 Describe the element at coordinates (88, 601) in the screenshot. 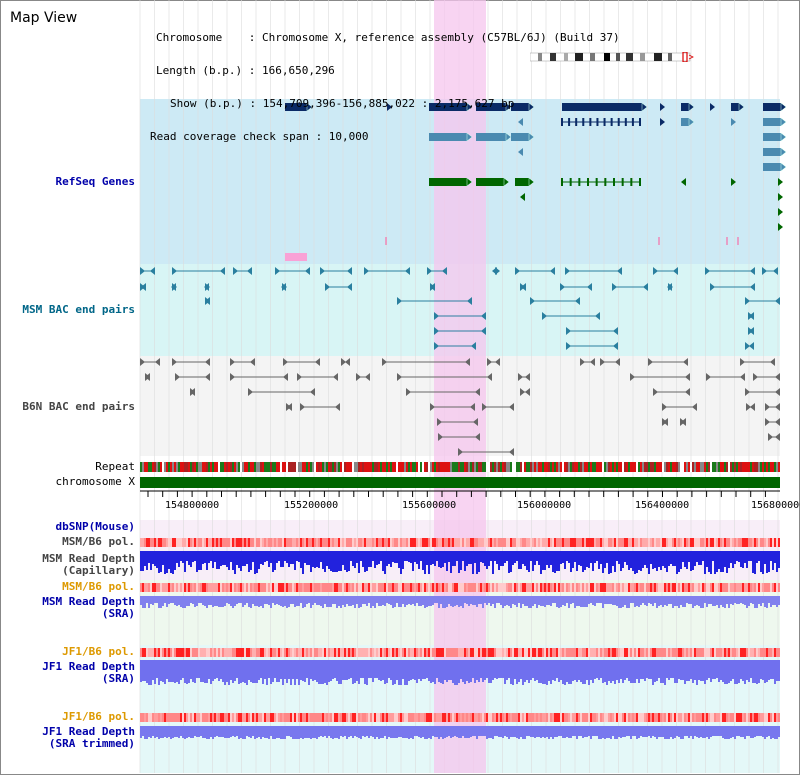

I see `track-label-msm-depth-sra: MSM Read Depth` at that location.